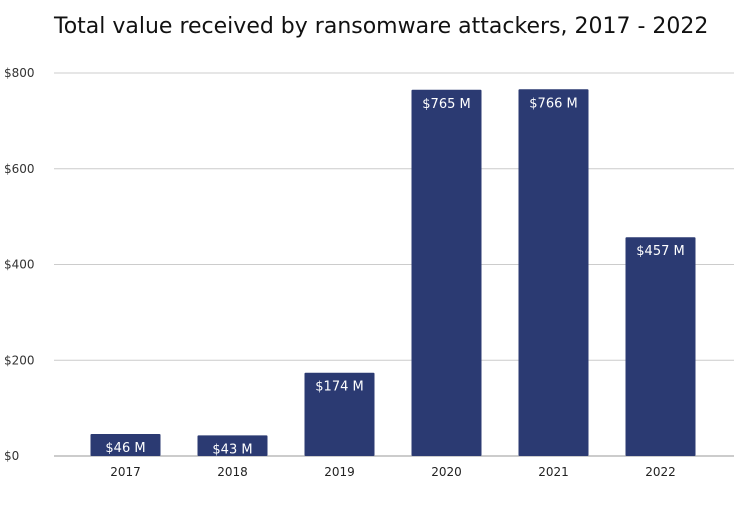  I want to click on x-tick-label: 2017, so click(125, 472).